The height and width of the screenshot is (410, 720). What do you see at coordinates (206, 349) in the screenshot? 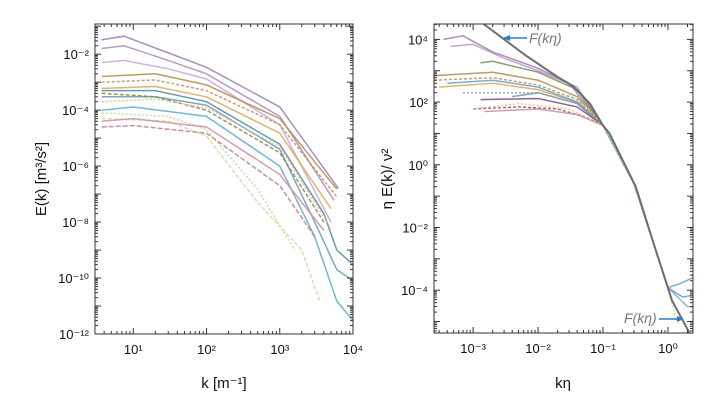
I see `x-tick-label: 10²` at bounding box center [206, 349].